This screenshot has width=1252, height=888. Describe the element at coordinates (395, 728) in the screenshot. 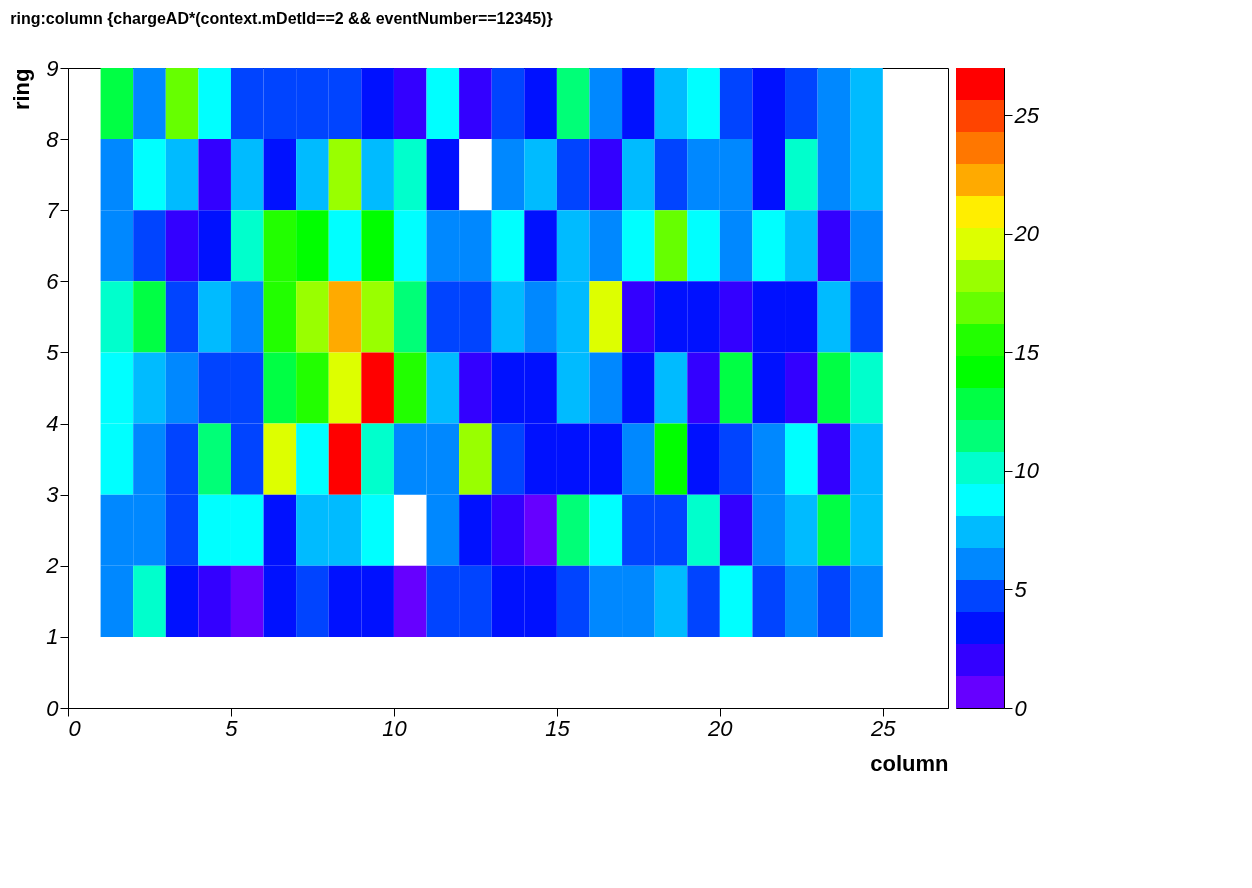

I see `x-tick-label: 10` at that location.